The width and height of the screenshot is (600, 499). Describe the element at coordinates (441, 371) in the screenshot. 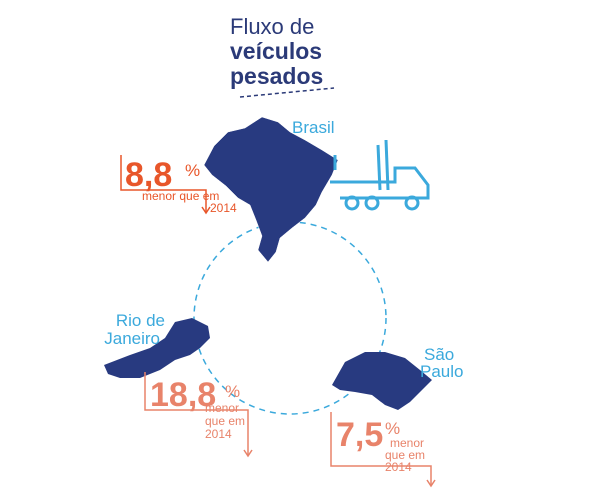

I see `region-name: Paulo` at that location.